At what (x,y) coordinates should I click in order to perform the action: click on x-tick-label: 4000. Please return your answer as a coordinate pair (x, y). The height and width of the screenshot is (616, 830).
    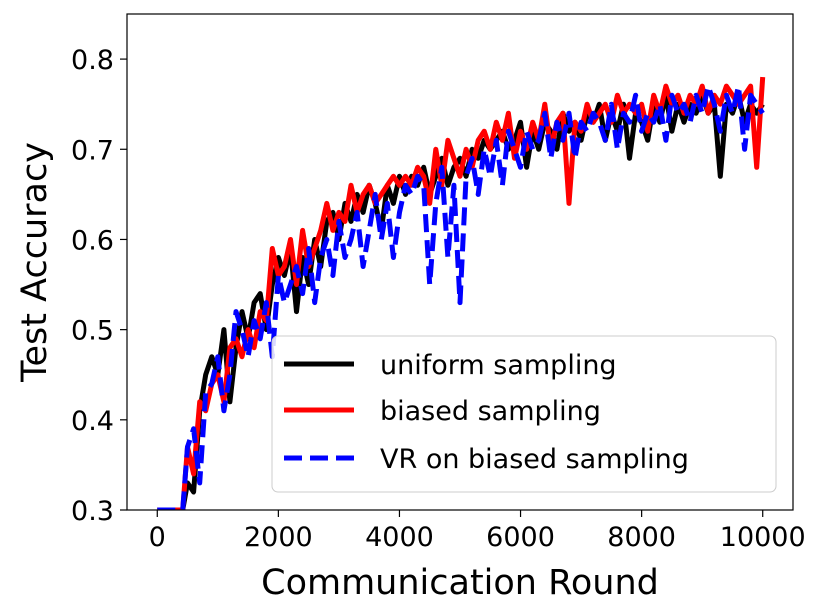
    Looking at the image, I should click on (399, 537).